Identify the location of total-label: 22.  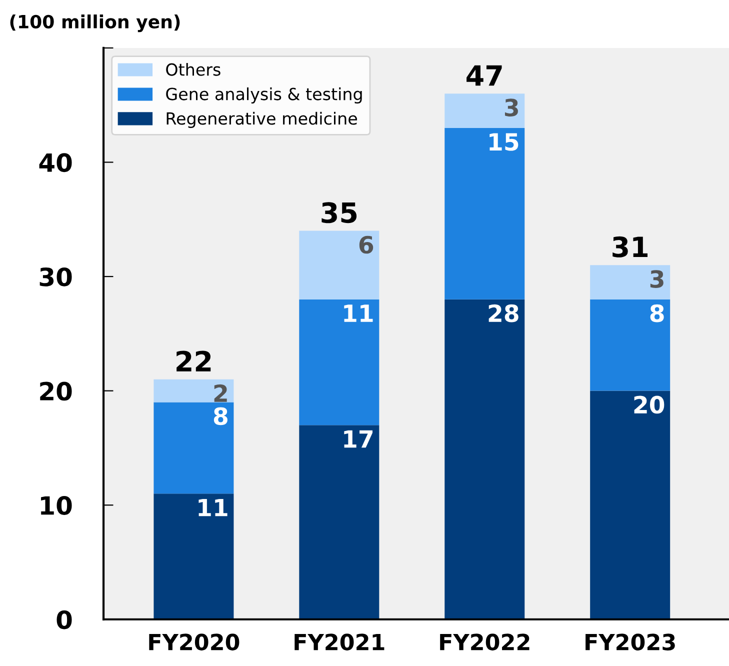
(193, 361).